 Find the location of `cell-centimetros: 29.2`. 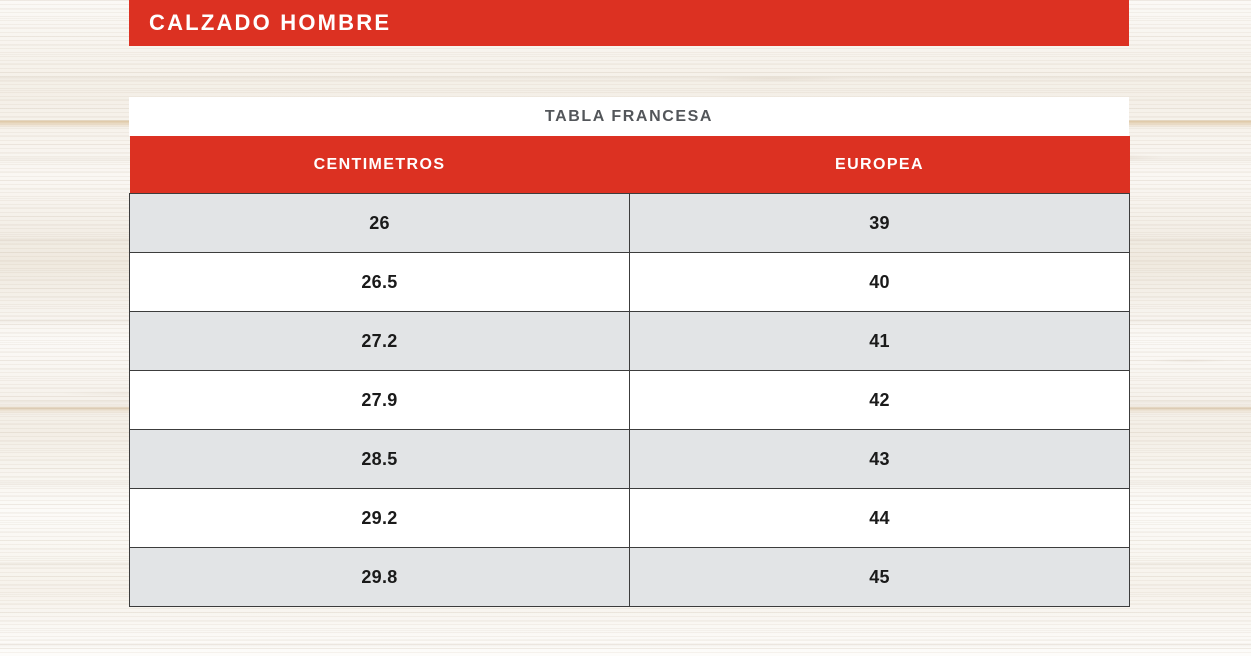

cell-centimetros: 29.2 is located at coordinates (379, 518).